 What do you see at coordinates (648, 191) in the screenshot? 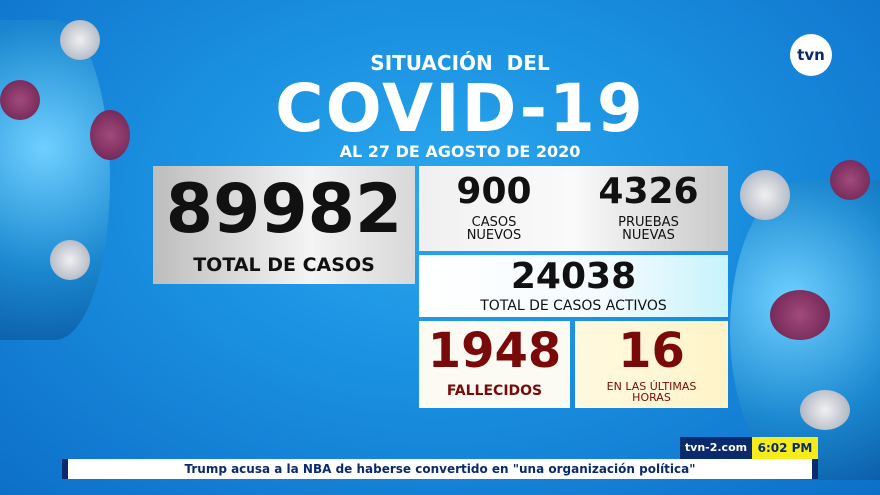
I see `new-tests-value: 4326` at bounding box center [648, 191].